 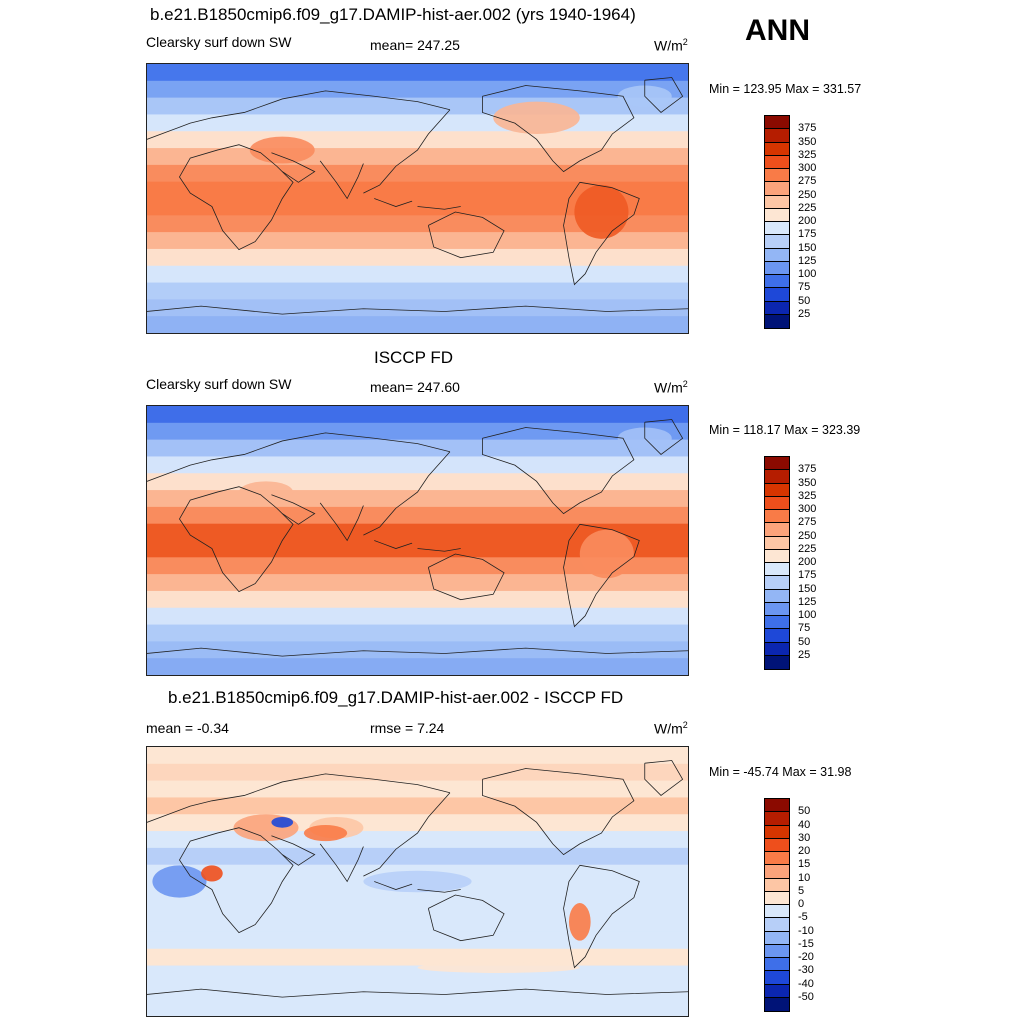 I want to click on panel-2-colorbar, so click(x=777, y=563).